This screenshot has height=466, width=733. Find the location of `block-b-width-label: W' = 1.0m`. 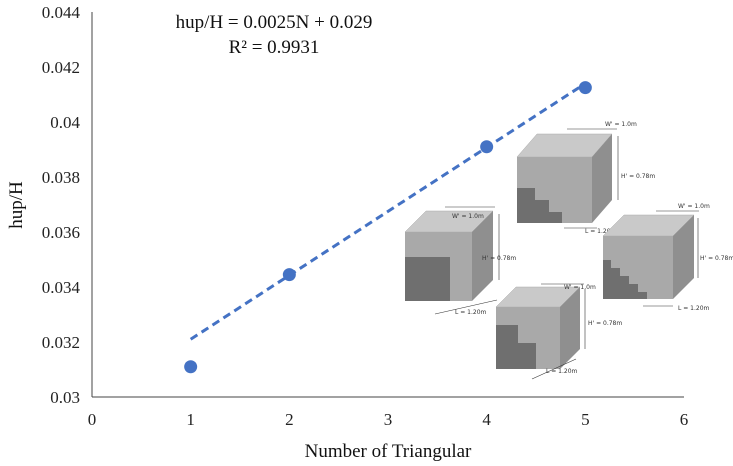

block-b-width-label: W' = 1.0m is located at coordinates (468, 216).